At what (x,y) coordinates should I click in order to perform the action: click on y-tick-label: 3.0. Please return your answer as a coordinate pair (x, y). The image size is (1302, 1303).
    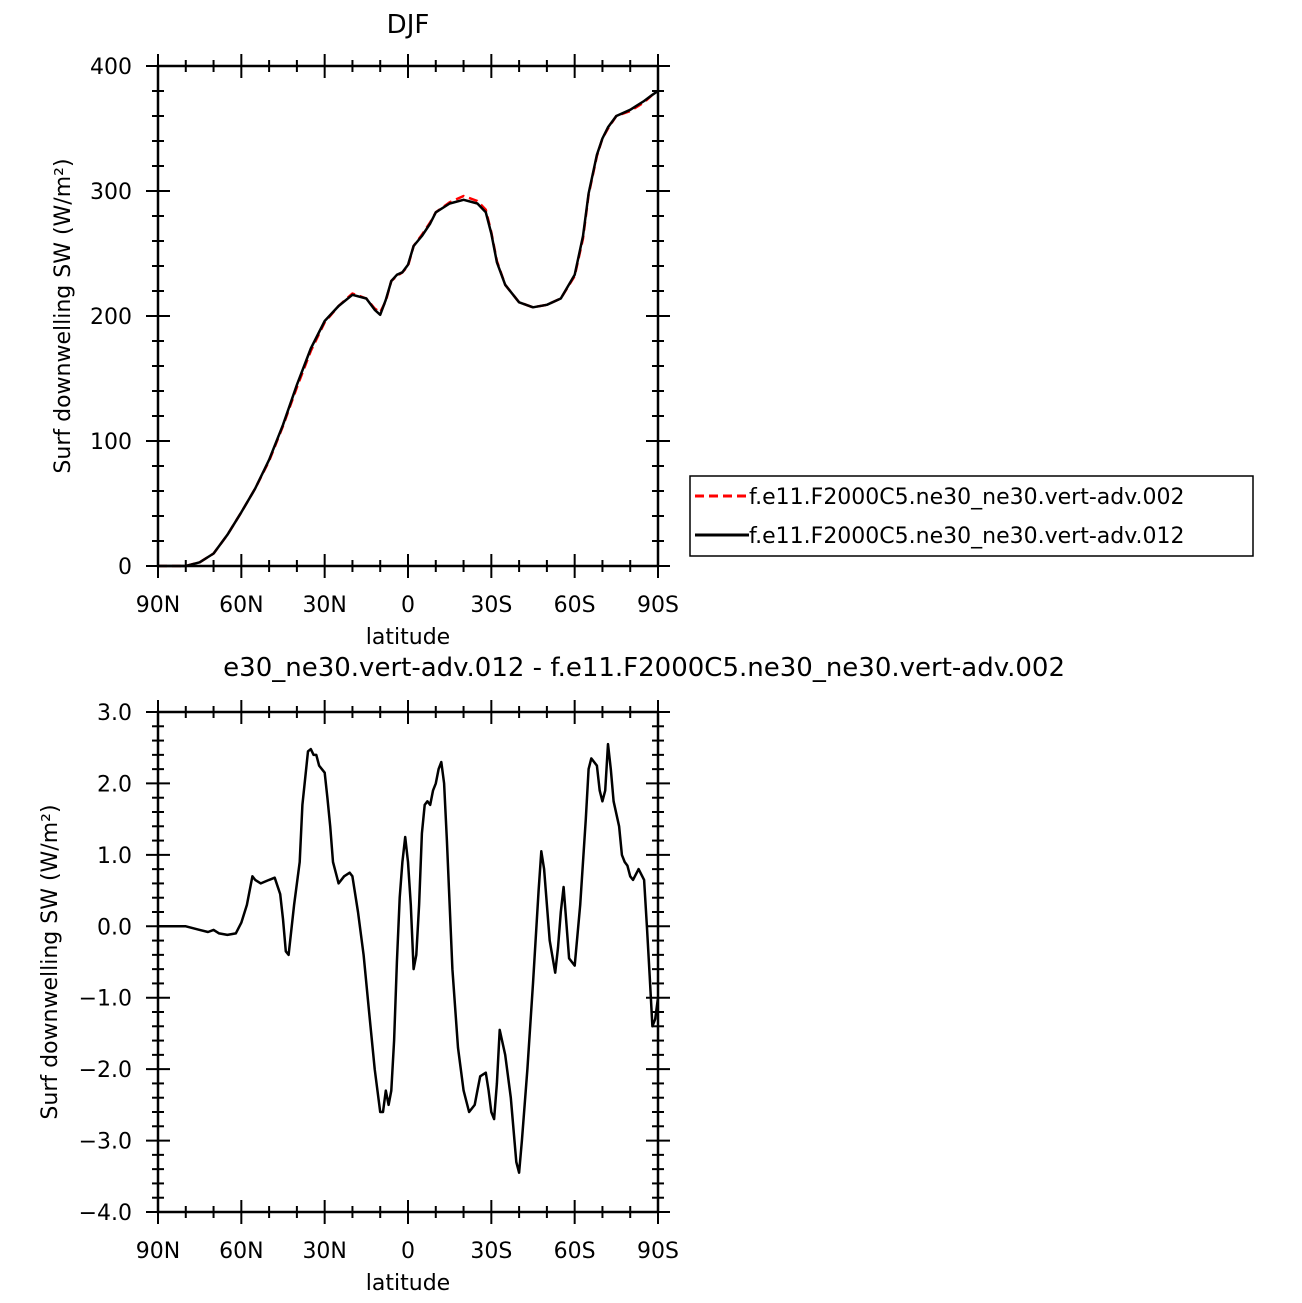
    Looking at the image, I should click on (114, 713).